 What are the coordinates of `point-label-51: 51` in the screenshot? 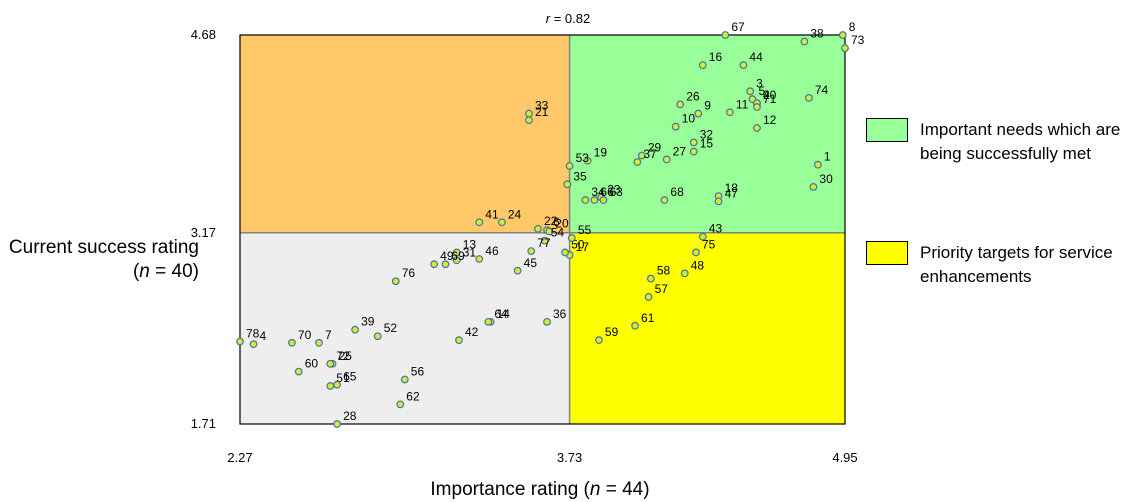 It's located at (343, 378).